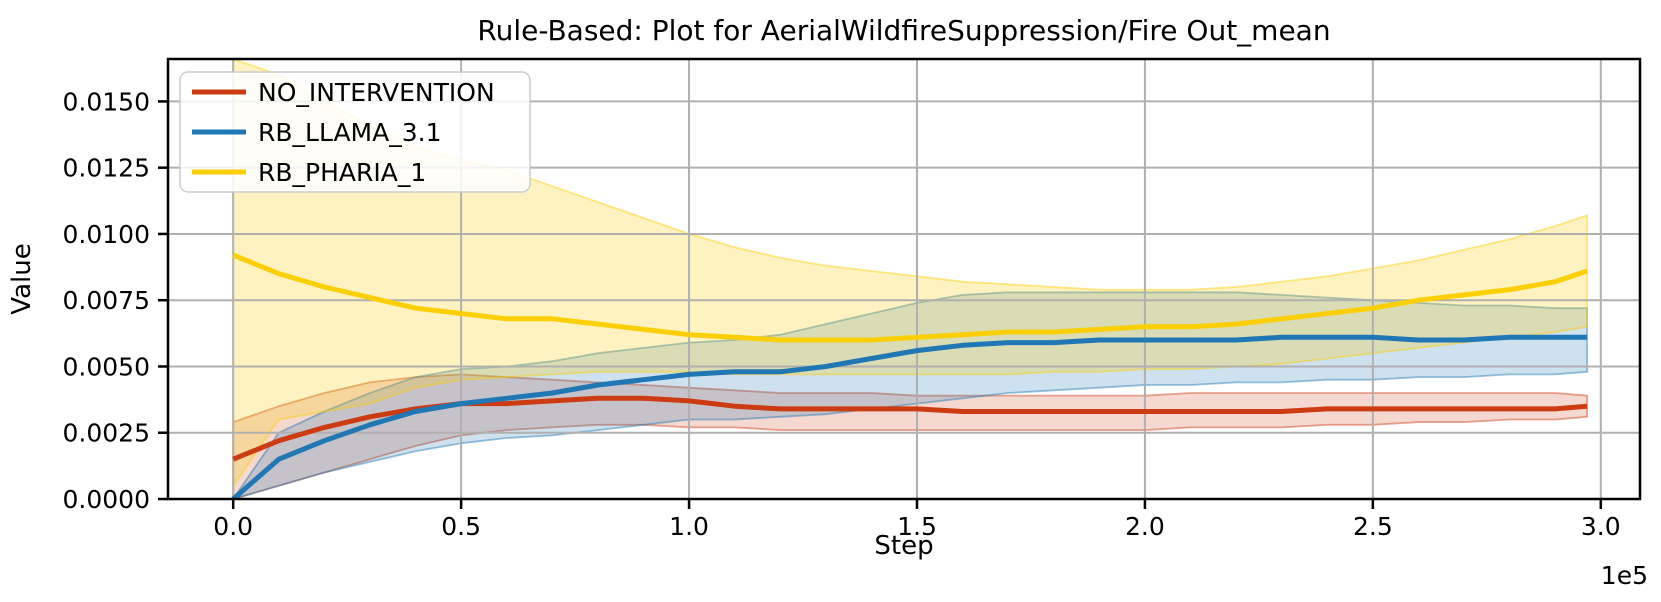 Image resolution: width=1661 pixels, height=602 pixels. Describe the element at coordinates (903, 546) in the screenshot. I see `x-axis-label: Step` at that location.